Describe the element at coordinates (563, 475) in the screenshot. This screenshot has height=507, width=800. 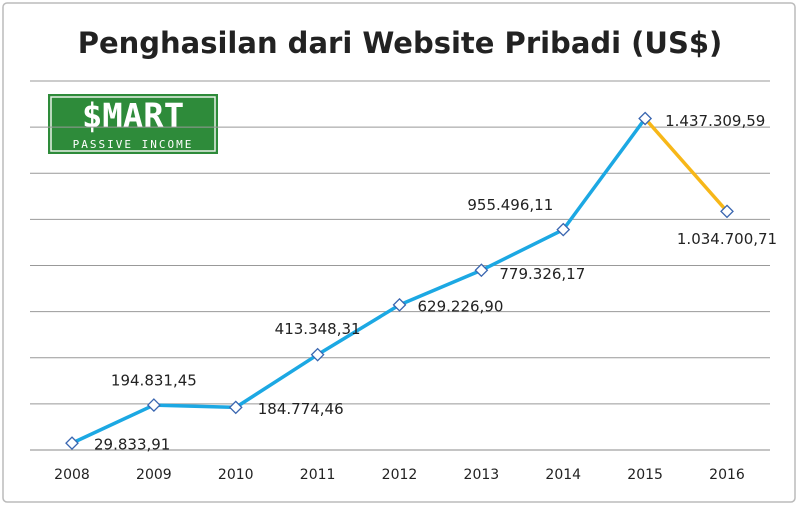
I see `x-tick-label: 2014` at that location.